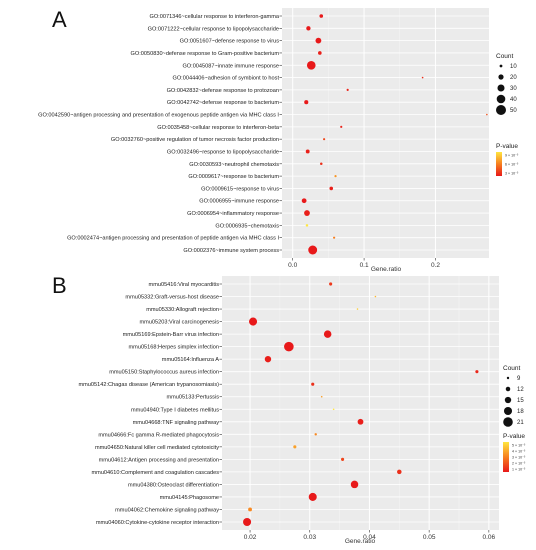  What do you see at coordinates (192, 398) in the screenshot?
I see `term-label: mmu05133:Pertussis` at bounding box center [192, 398].